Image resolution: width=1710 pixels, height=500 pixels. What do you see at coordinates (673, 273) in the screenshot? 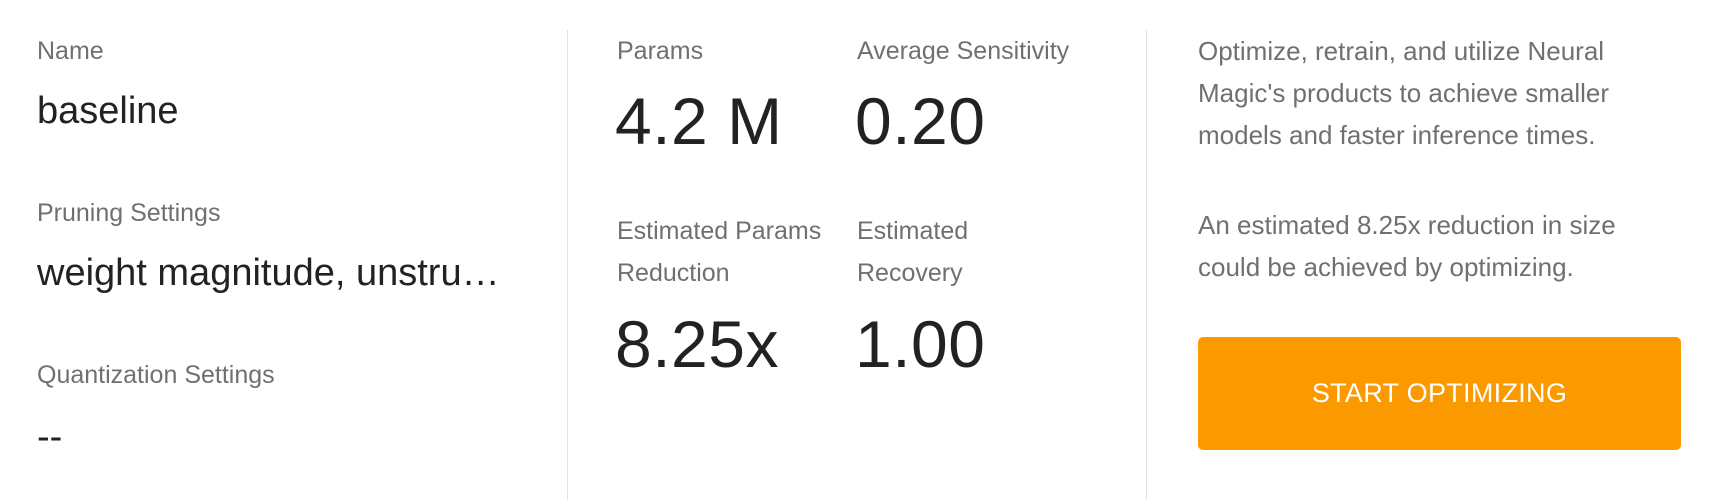
I see `estimated-params-reduction-label-line2: Reduction` at bounding box center [673, 273].